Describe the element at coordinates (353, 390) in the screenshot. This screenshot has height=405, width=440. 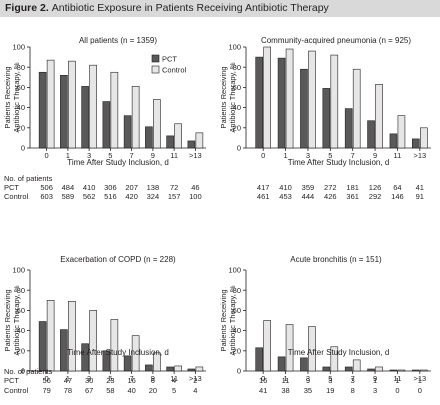
I see `patients-count: 8` at that location.